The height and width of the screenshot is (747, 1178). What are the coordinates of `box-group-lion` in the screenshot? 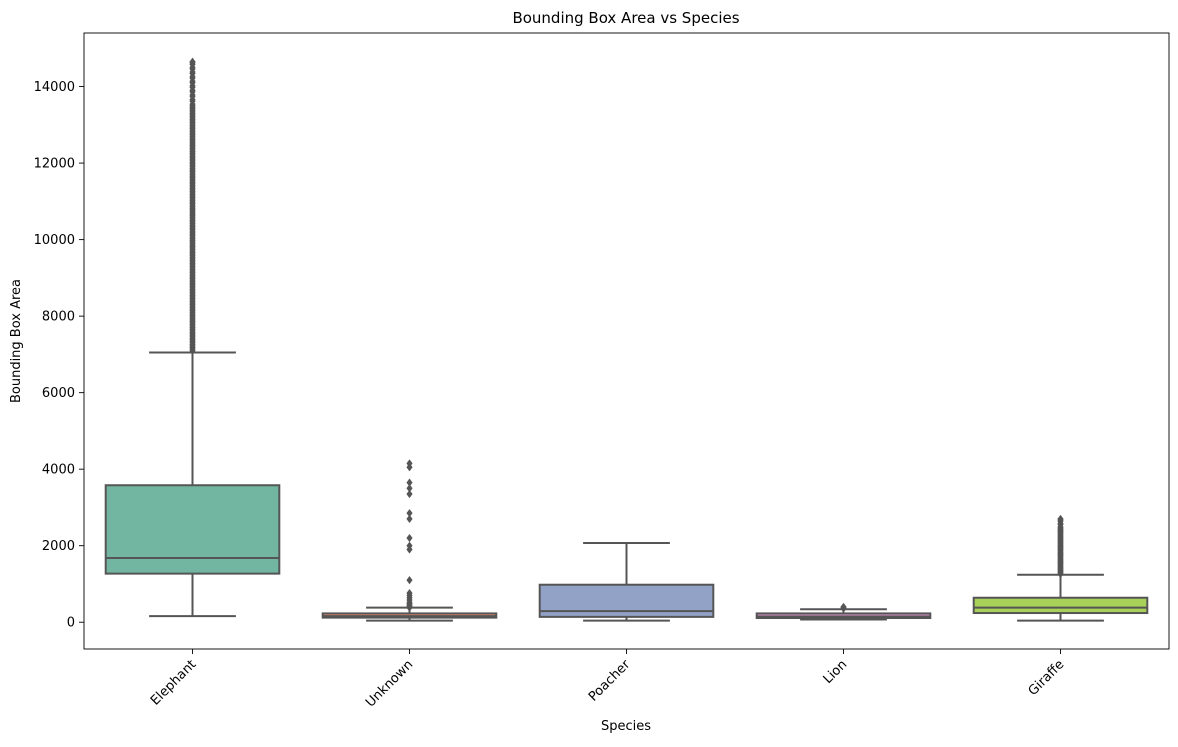 It's located at (843, 611).